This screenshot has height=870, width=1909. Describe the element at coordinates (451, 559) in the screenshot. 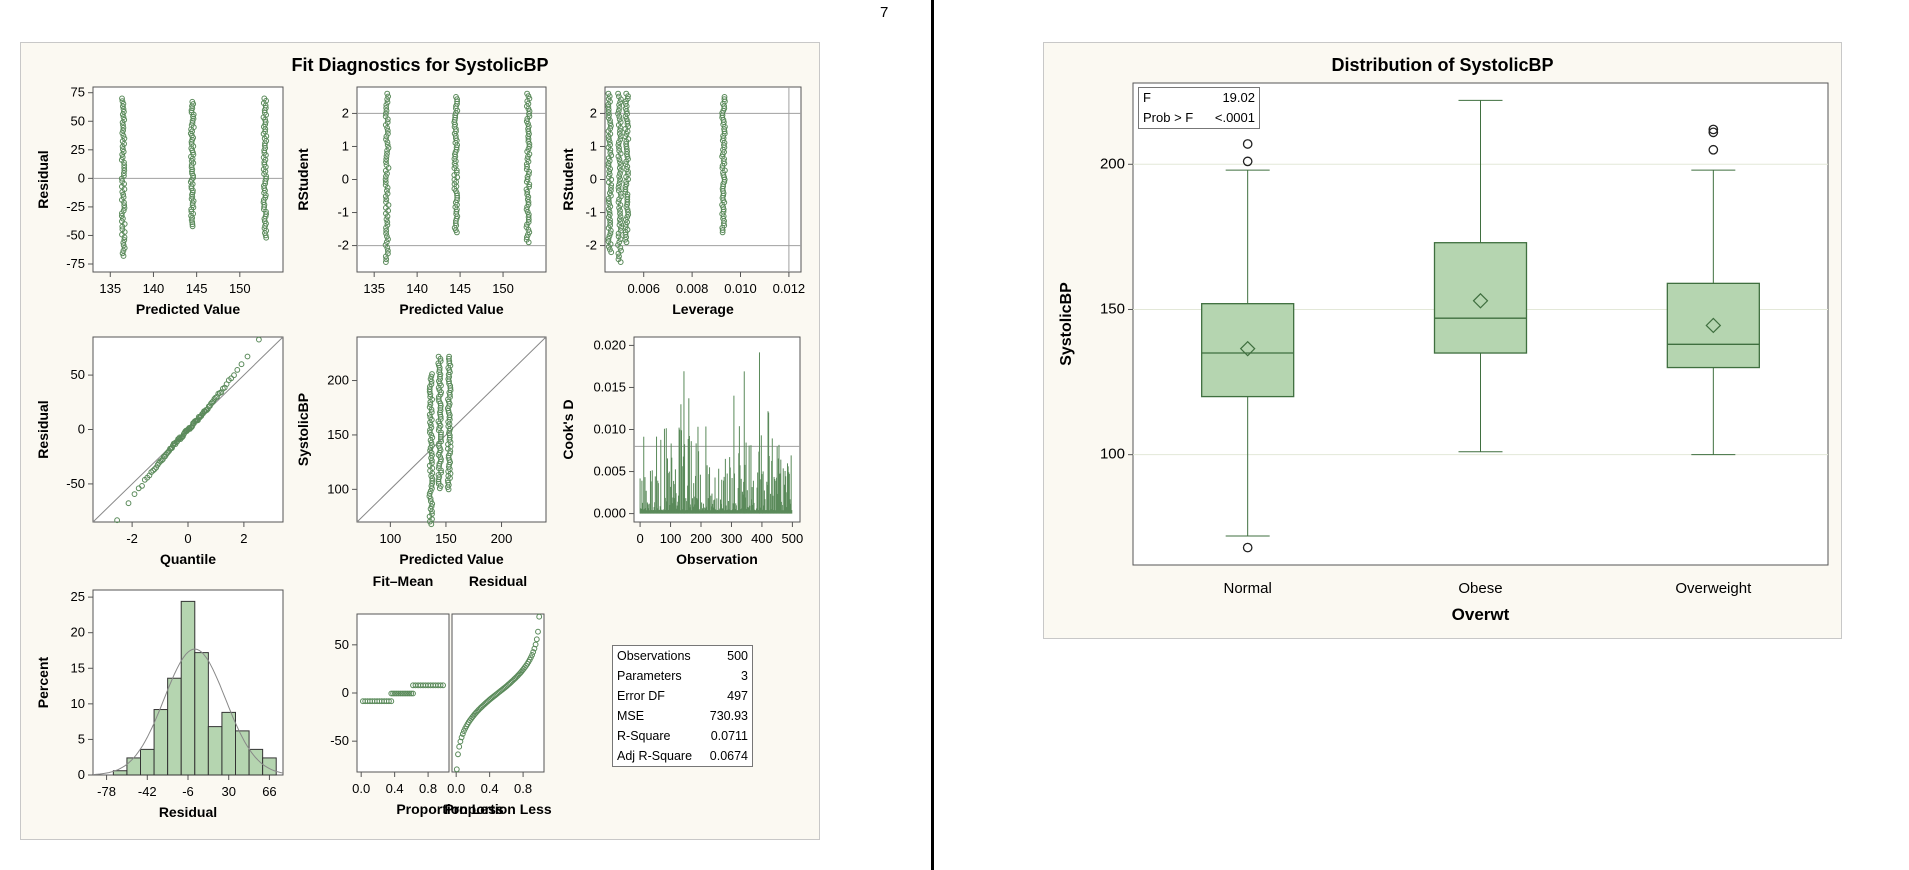

I see `x-axis-label: Predicted Value` at that location.